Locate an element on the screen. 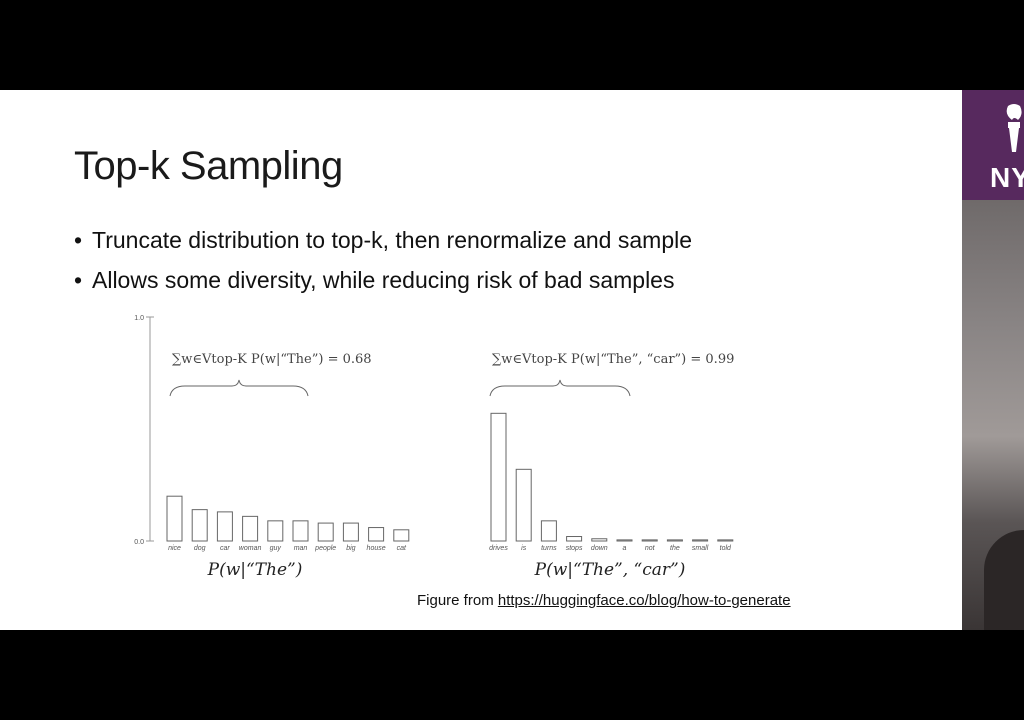  x-tick-label: car is located at coordinates (225, 548).